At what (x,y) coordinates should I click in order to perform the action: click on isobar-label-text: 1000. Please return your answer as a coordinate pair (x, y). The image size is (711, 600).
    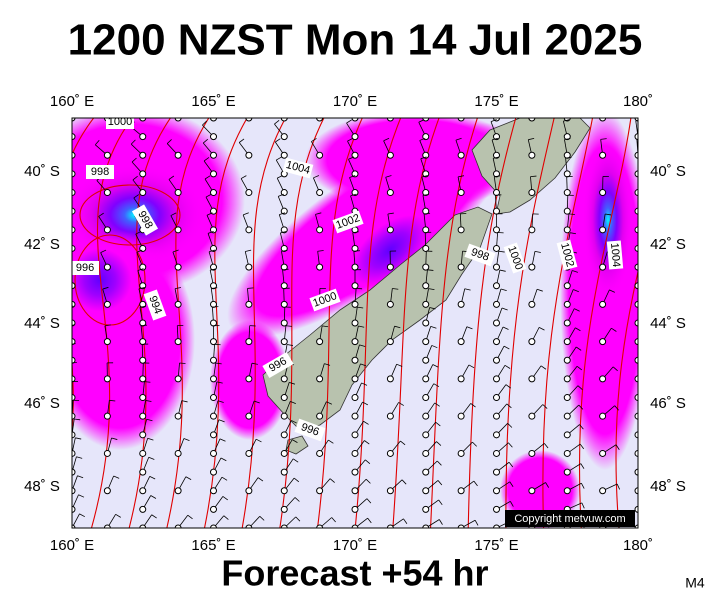
    Looking at the image, I should click on (120, 122).